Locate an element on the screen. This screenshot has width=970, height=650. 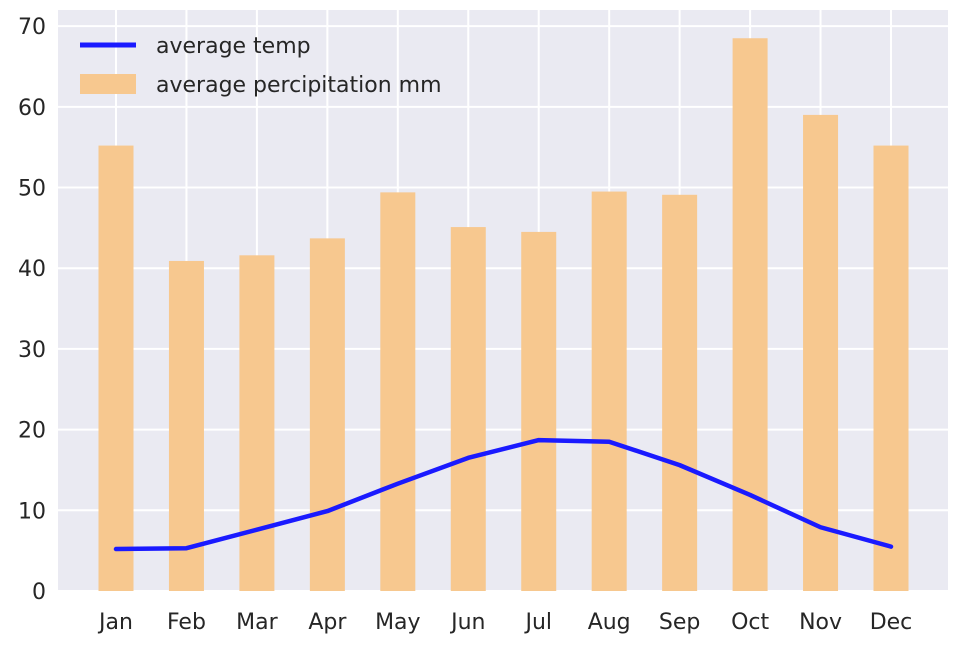
x-tick-label: Feb is located at coordinates (186, 622).